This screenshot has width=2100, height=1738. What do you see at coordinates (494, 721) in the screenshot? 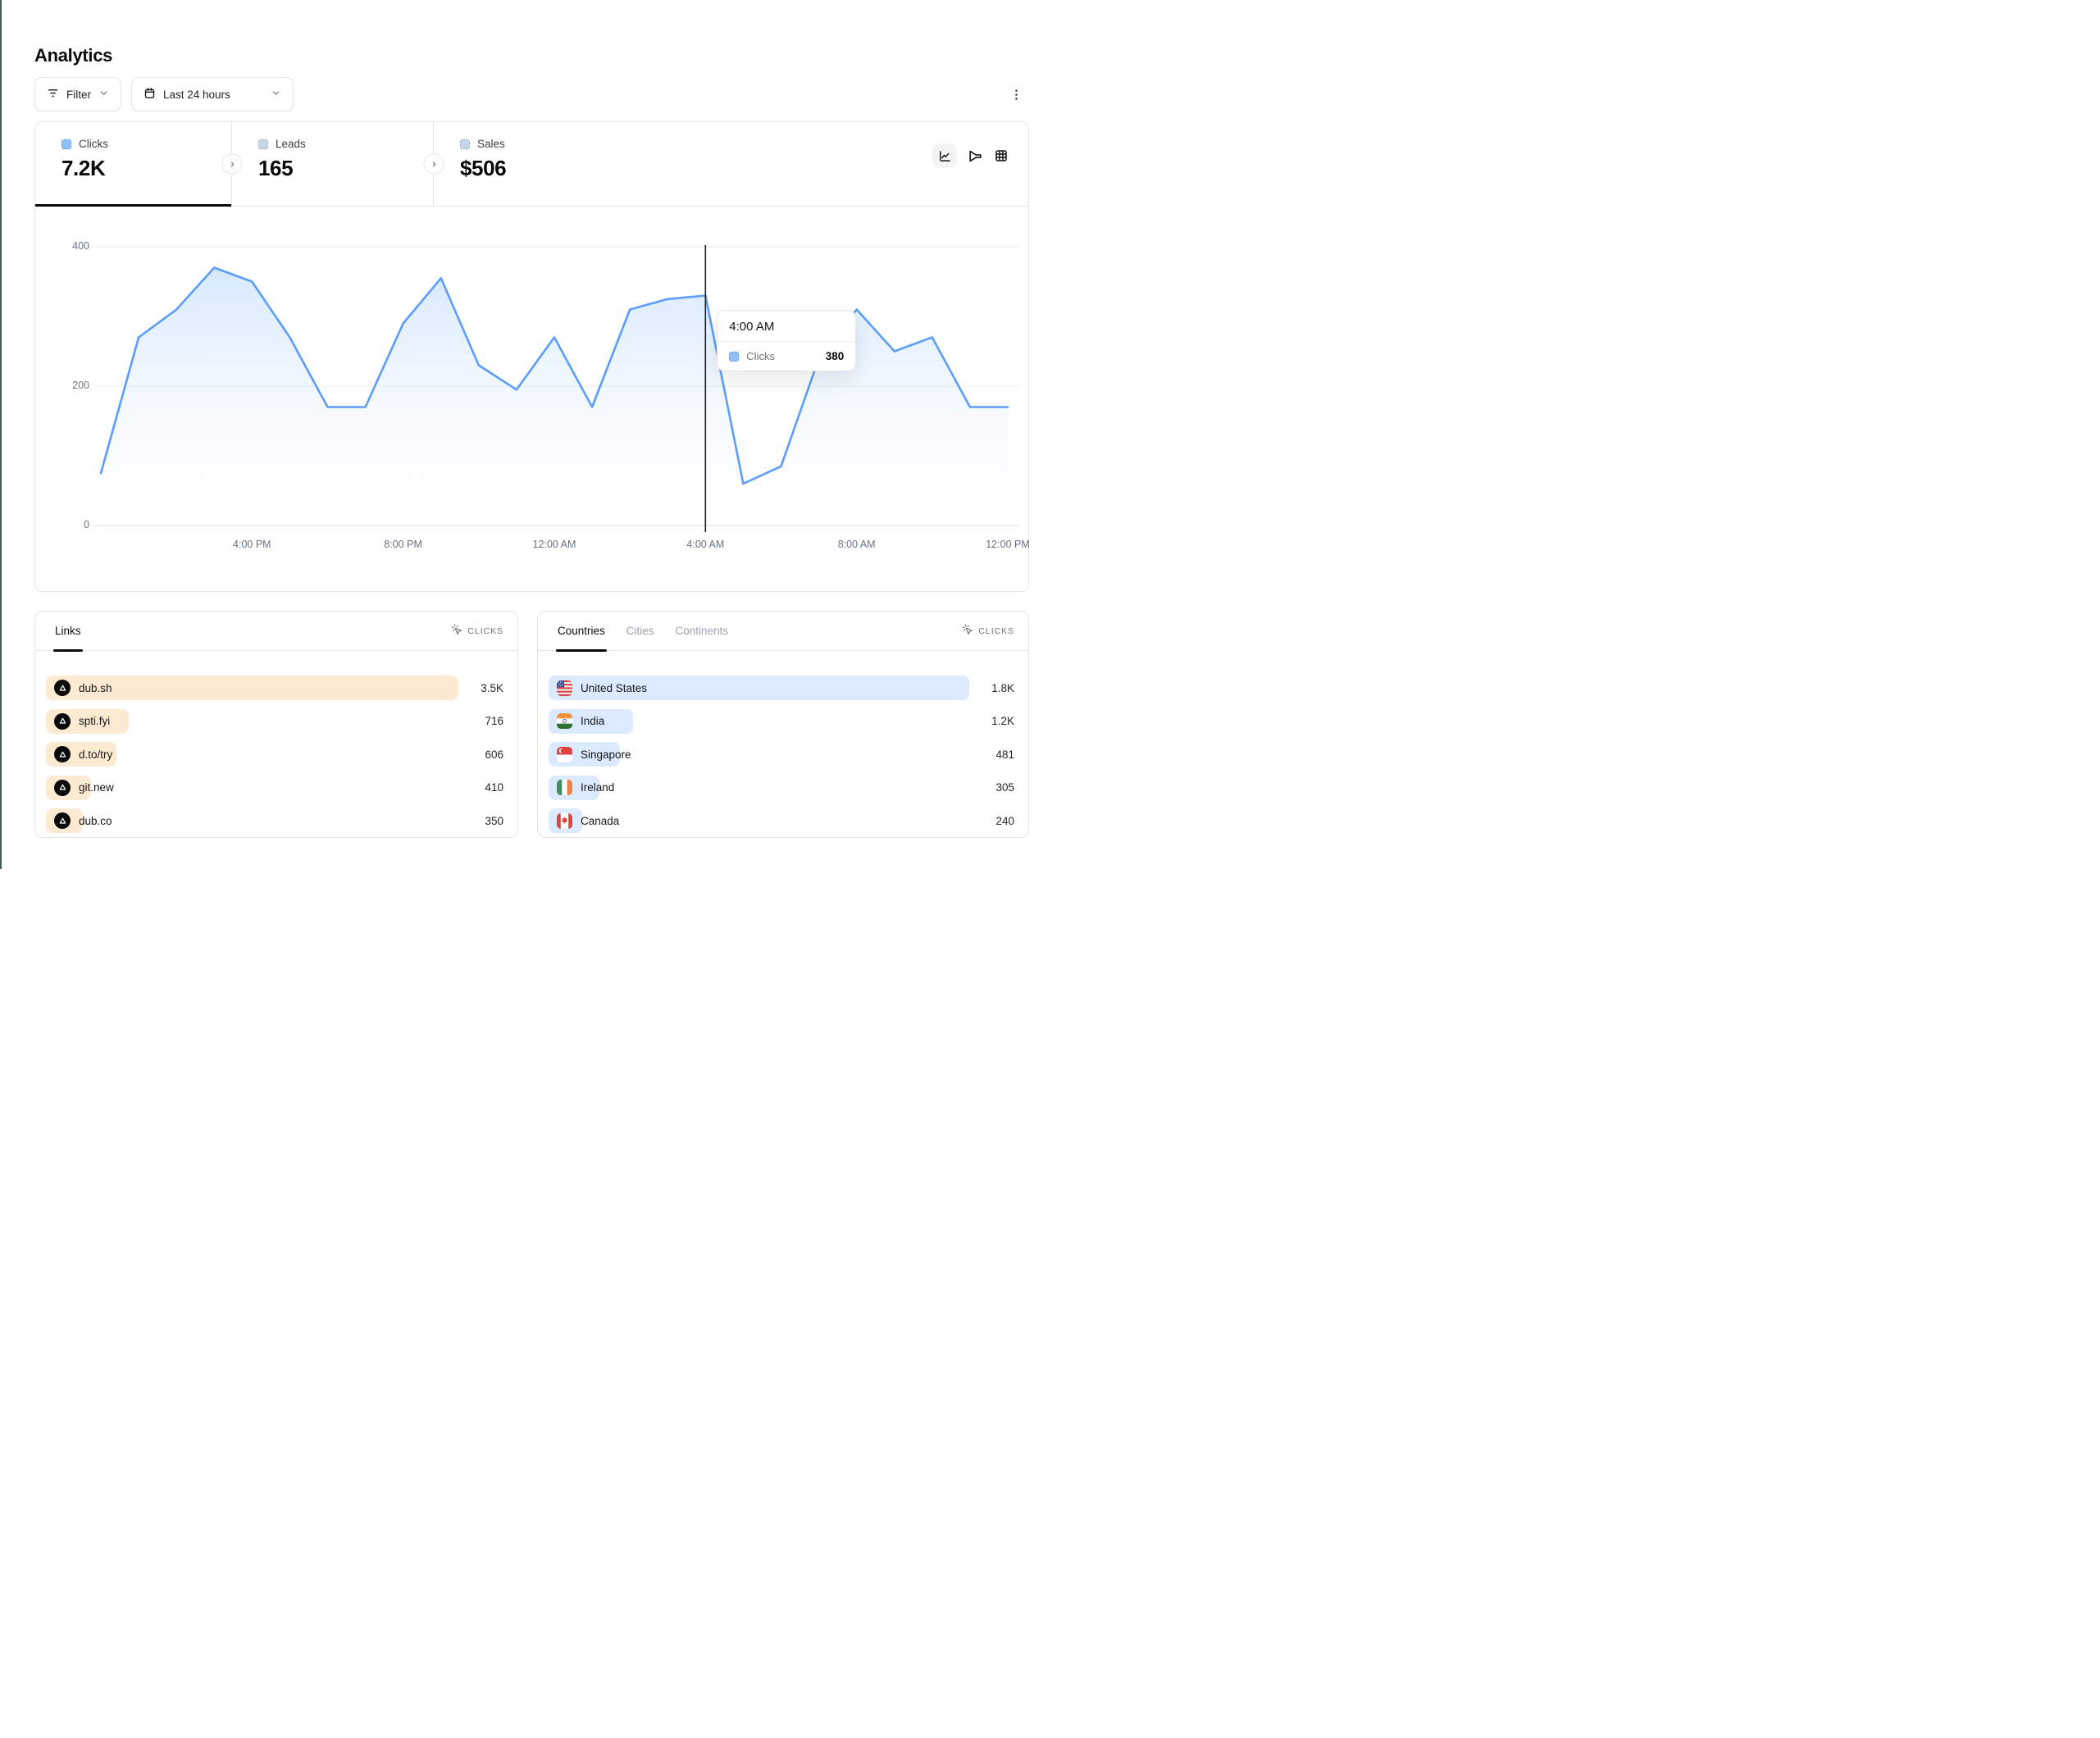
I see `row-clicks-value: 716` at bounding box center [494, 721].